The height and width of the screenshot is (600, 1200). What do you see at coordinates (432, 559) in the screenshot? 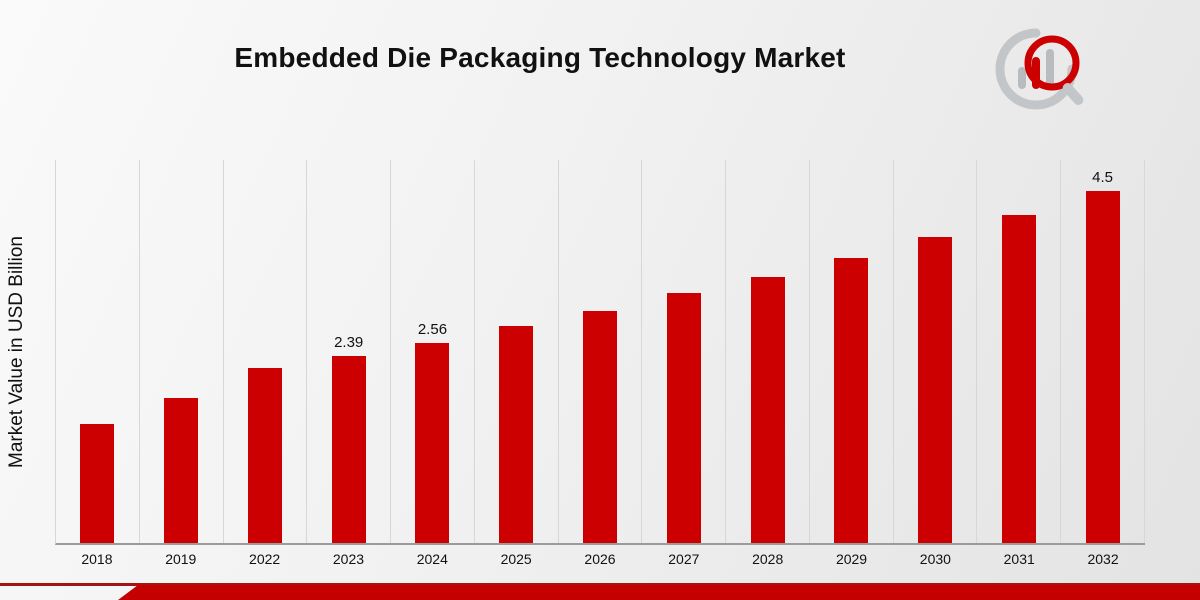
I see `x-tick-label-2024: 2024` at bounding box center [432, 559].